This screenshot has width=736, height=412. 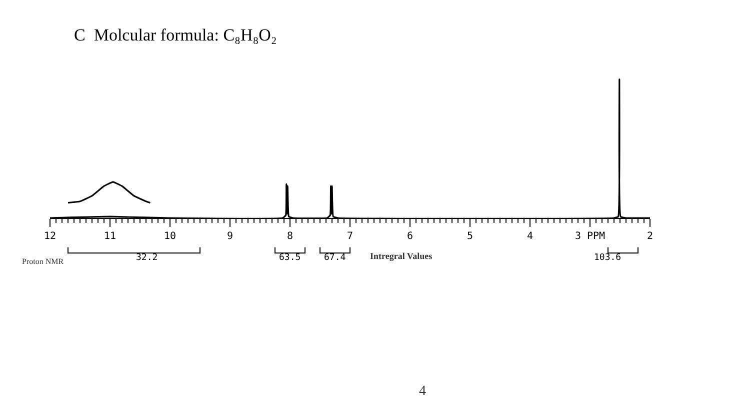 I want to click on x-tick-label: 8, so click(x=290, y=236).